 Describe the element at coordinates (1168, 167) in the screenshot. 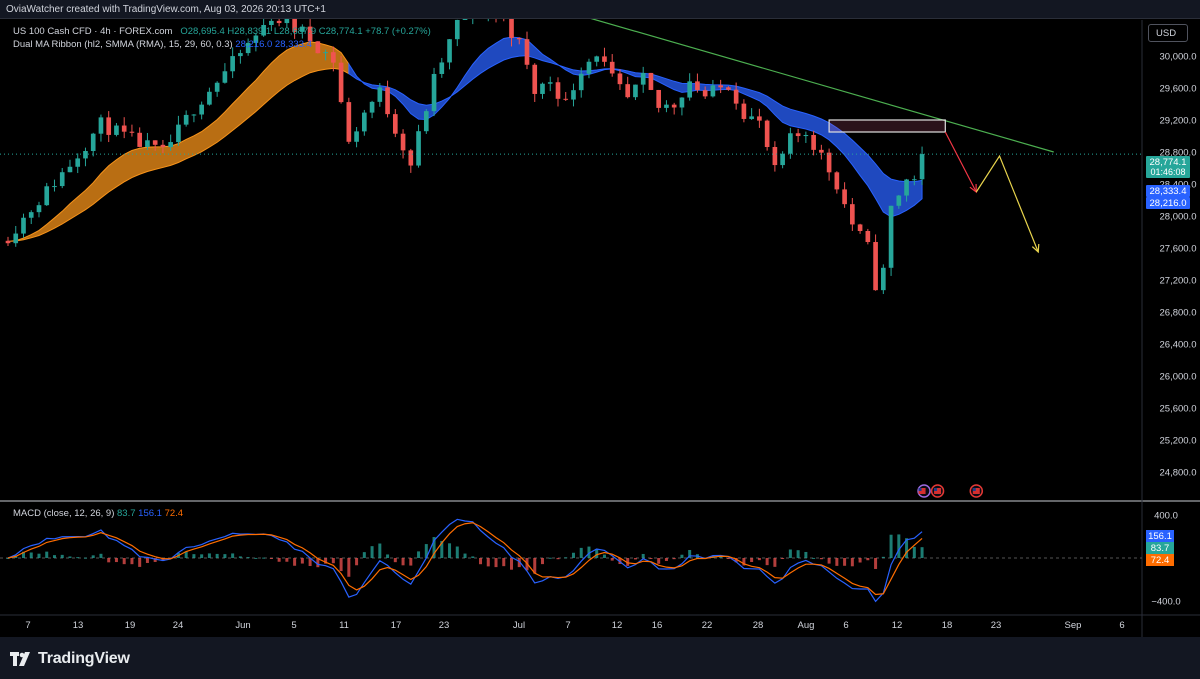

I see `price-label-bg` at that location.